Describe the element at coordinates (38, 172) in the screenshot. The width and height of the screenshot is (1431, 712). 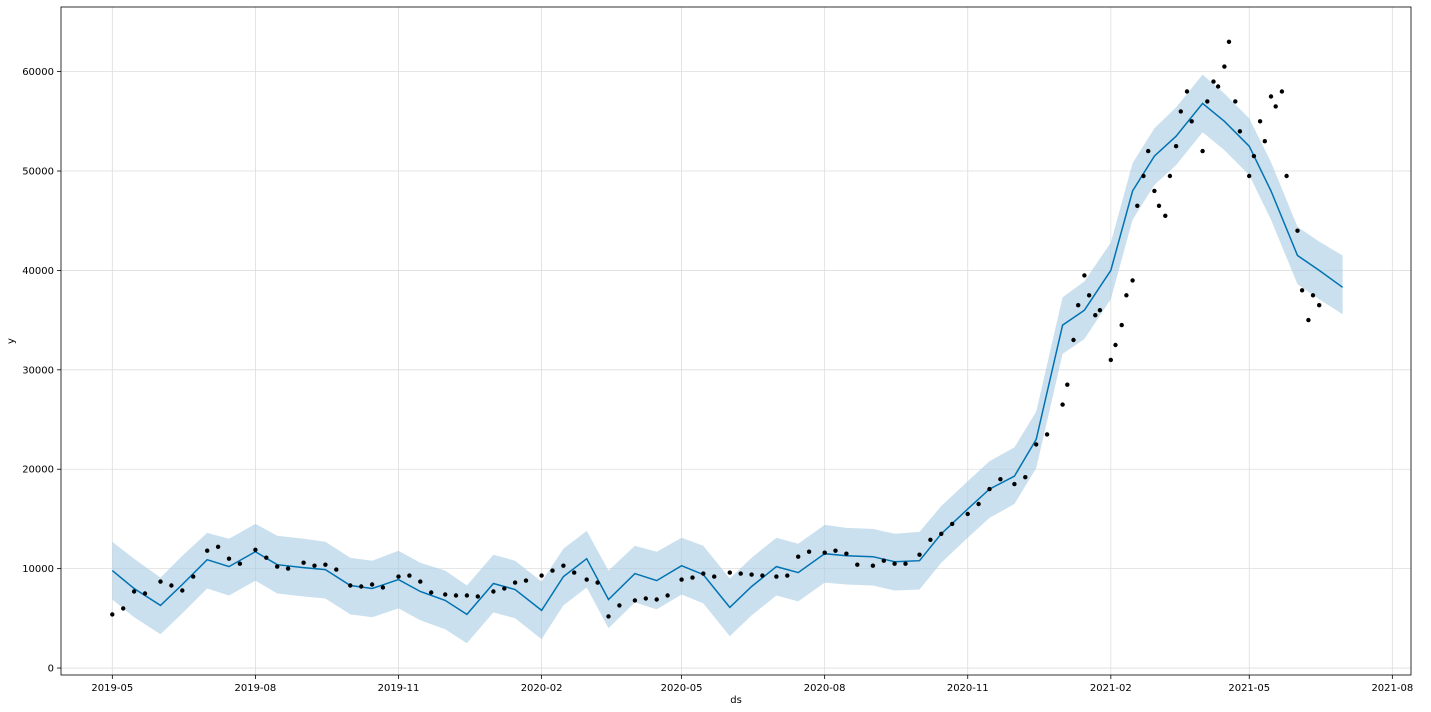
I see `y-tick-label: 50000` at that location.